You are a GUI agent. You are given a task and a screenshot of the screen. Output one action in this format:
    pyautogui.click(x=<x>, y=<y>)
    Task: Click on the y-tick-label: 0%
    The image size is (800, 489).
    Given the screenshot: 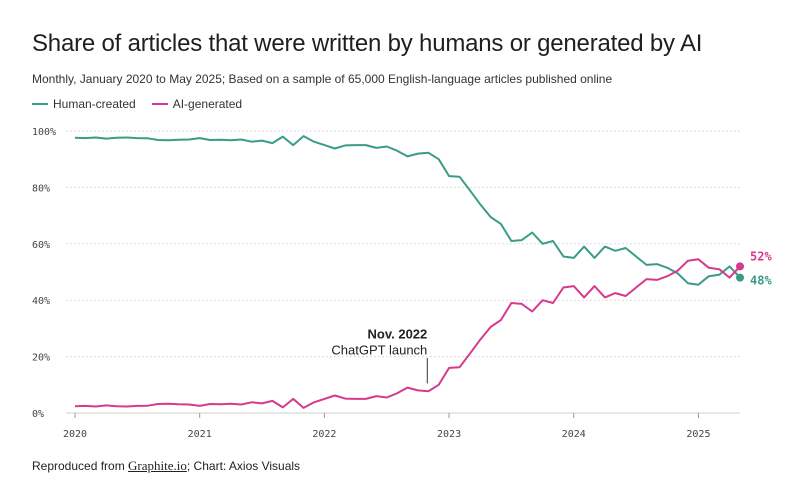 What is the action you would take?
    pyautogui.click(x=38, y=414)
    